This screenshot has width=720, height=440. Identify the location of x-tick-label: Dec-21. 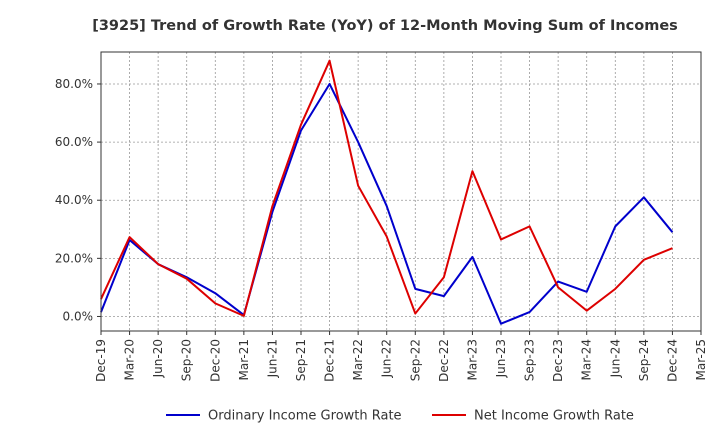
(330, 360).